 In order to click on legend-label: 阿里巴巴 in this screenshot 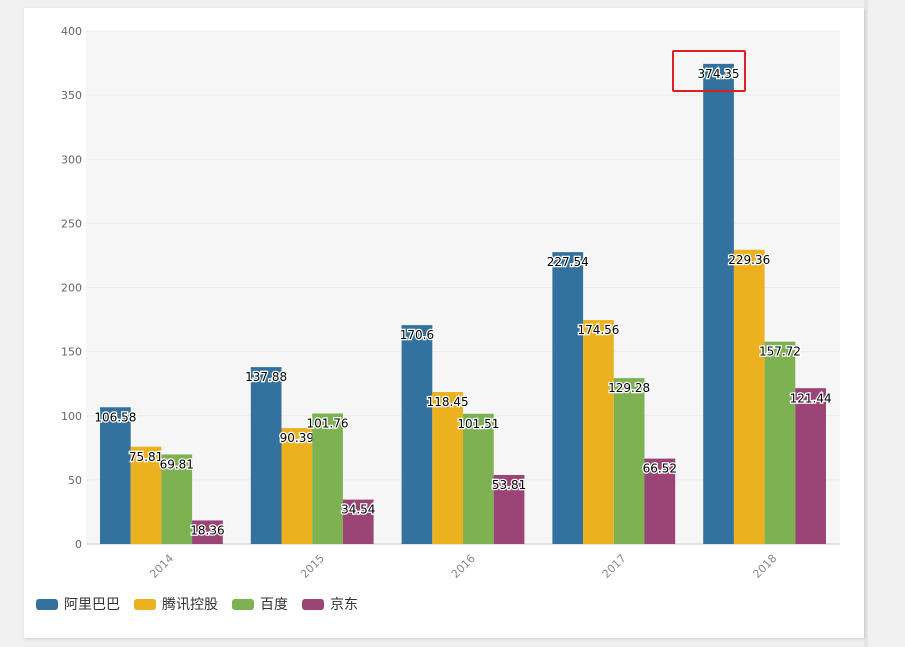, I will do `click(92, 605)`.